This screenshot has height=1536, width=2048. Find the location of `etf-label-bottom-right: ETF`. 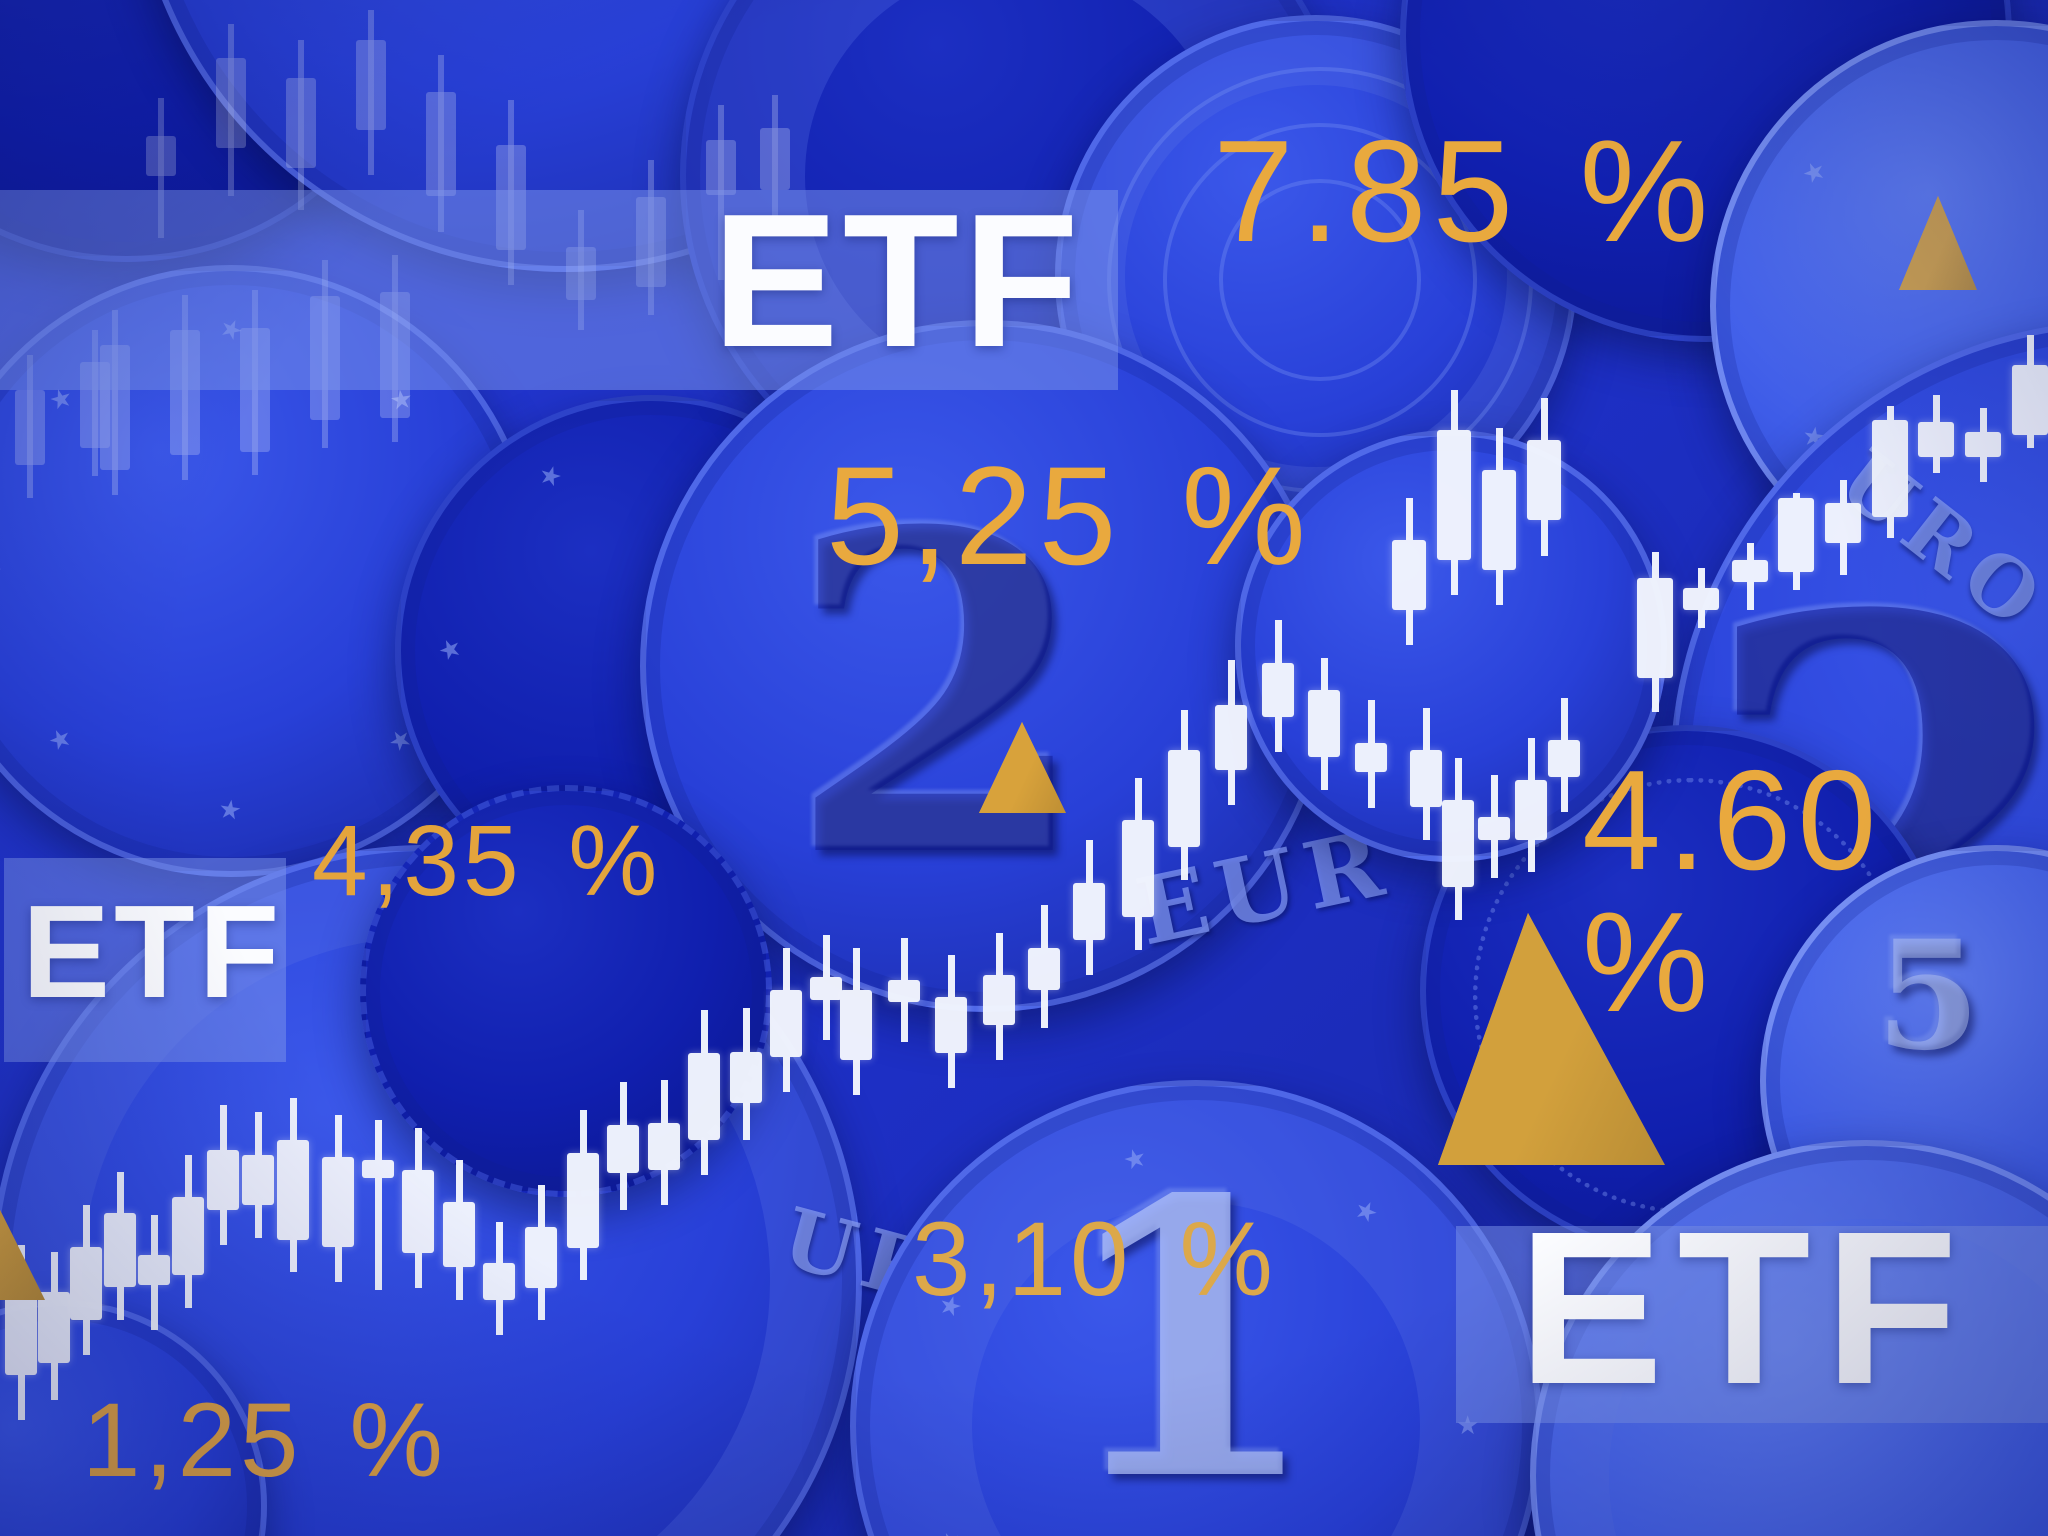

etf-label-bottom-right: ETF is located at coordinates (1745, 1308).